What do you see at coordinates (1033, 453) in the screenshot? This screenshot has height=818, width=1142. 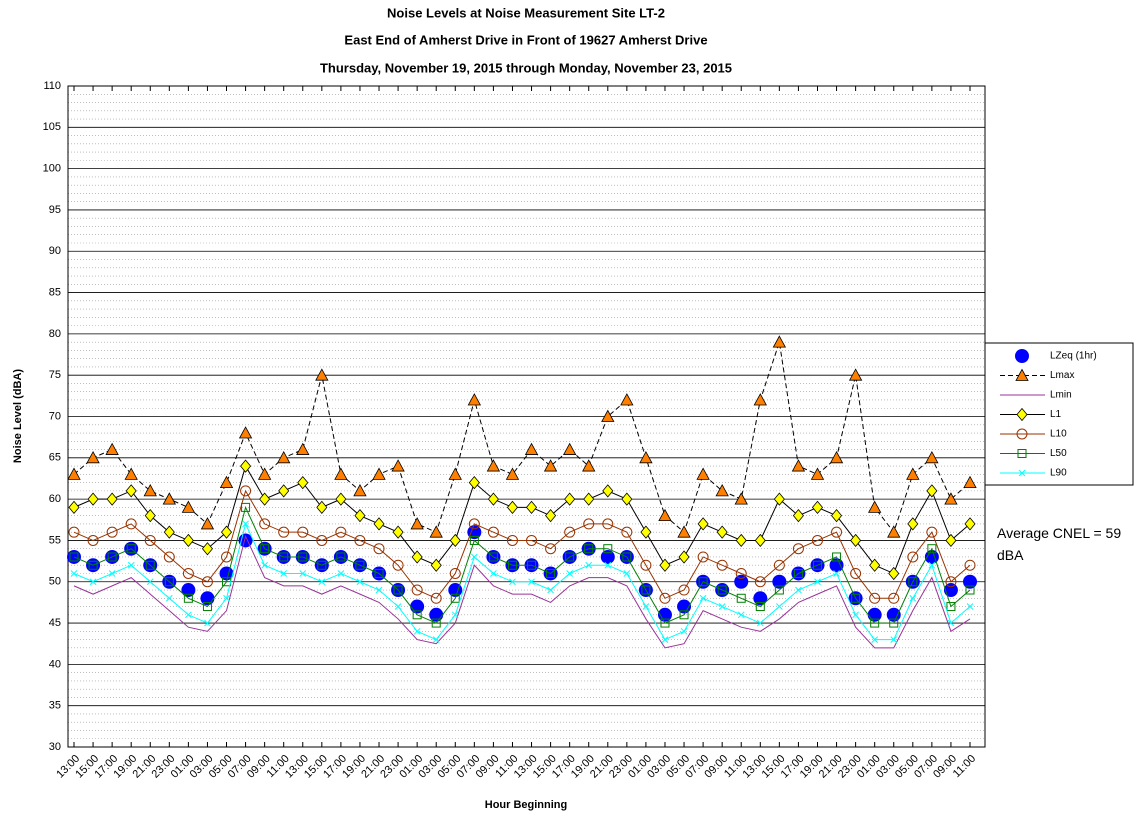 I see `legend-item: L50` at bounding box center [1033, 453].